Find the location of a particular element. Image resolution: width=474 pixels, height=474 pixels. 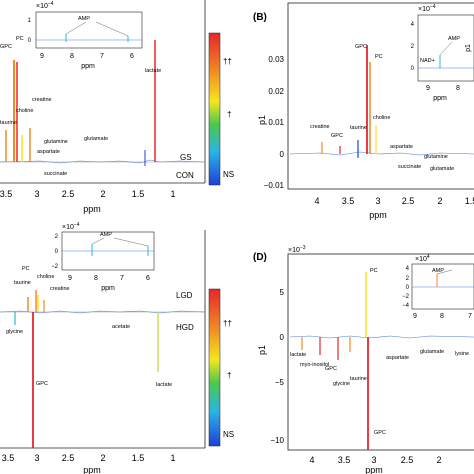

panel-a-xticks: 3.5 3 2.5 2 1.5 1 is located at coordinates (88, 194).